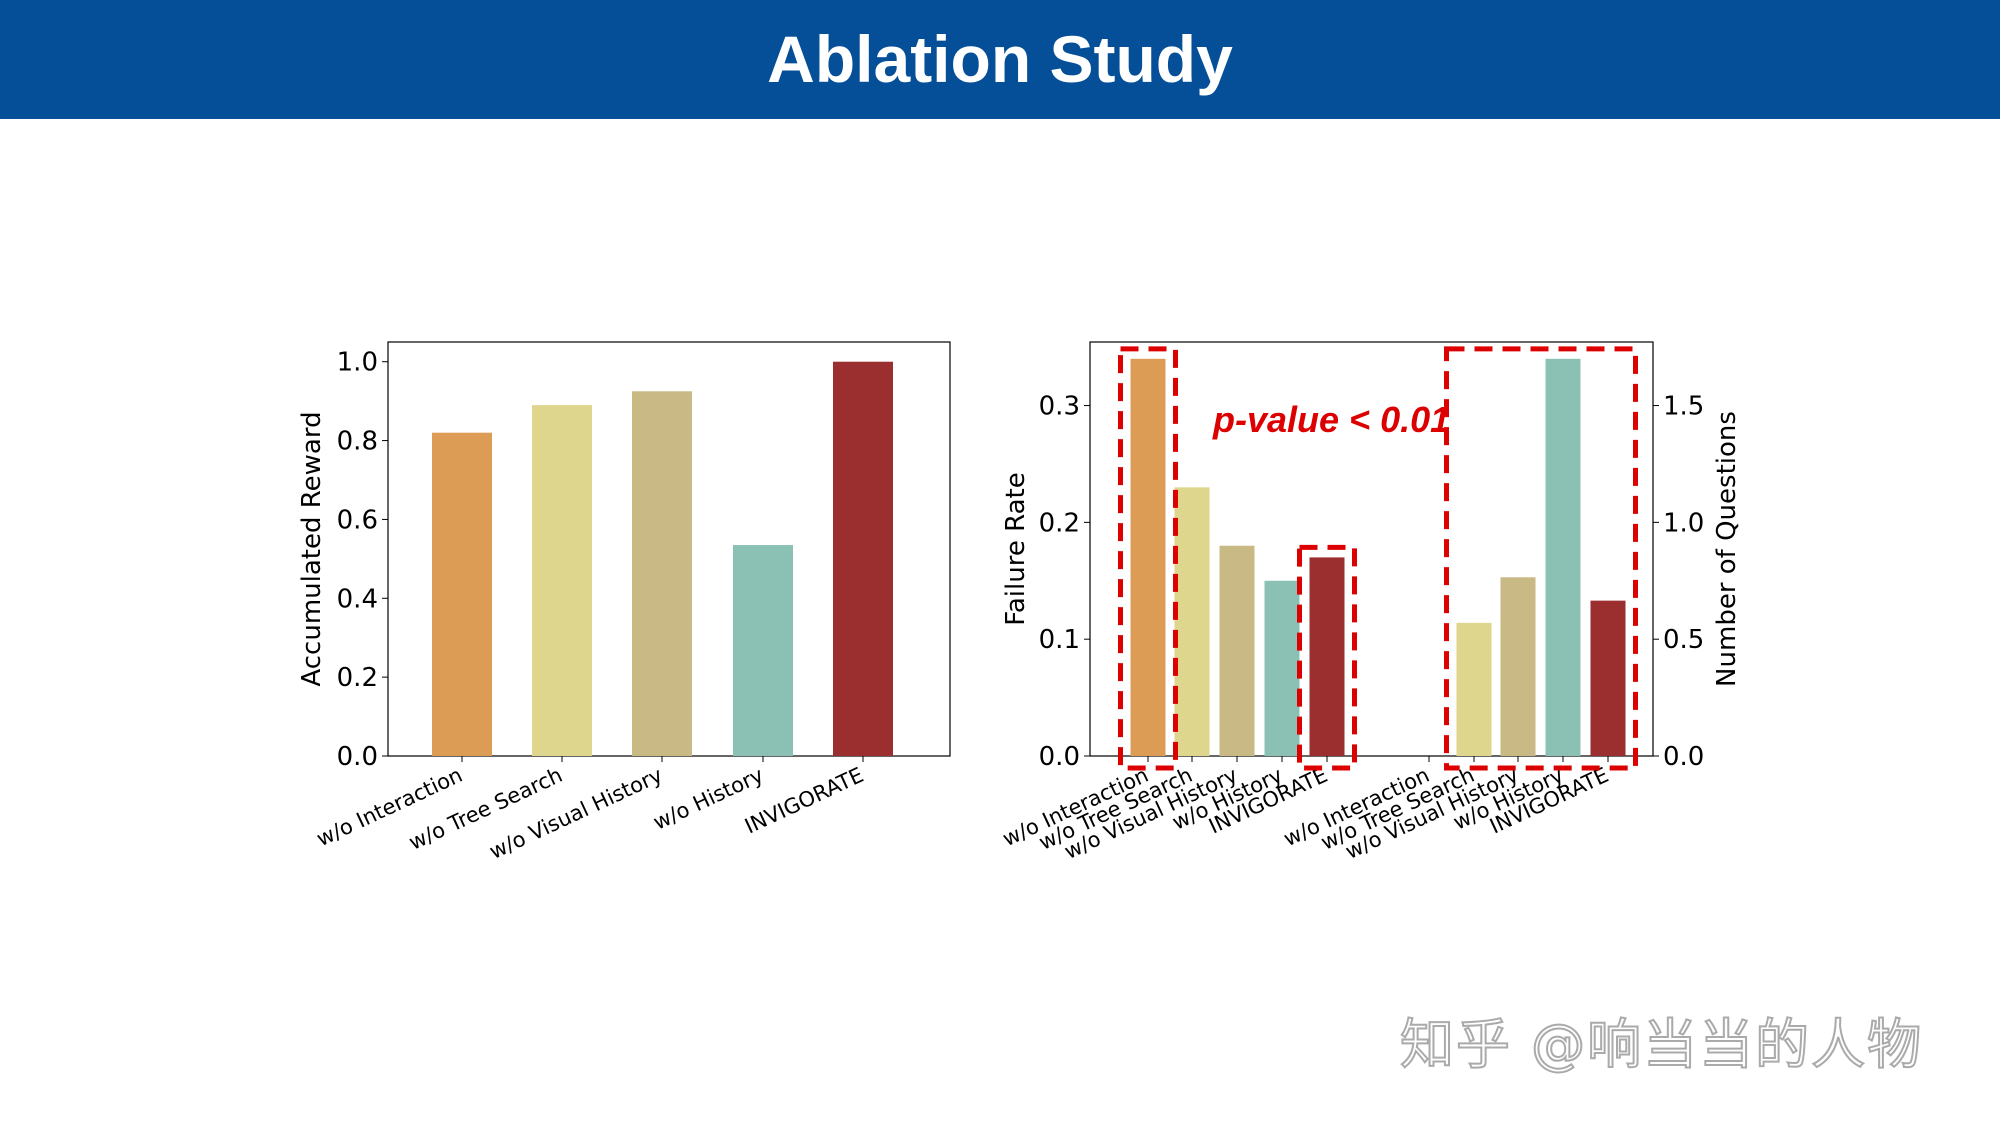 The height and width of the screenshot is (1125, 2000). Describe the element at coordinates (312, 548) in the screenshot. I see `chart1-y-axis-label: Accumulated Reward` at that location.